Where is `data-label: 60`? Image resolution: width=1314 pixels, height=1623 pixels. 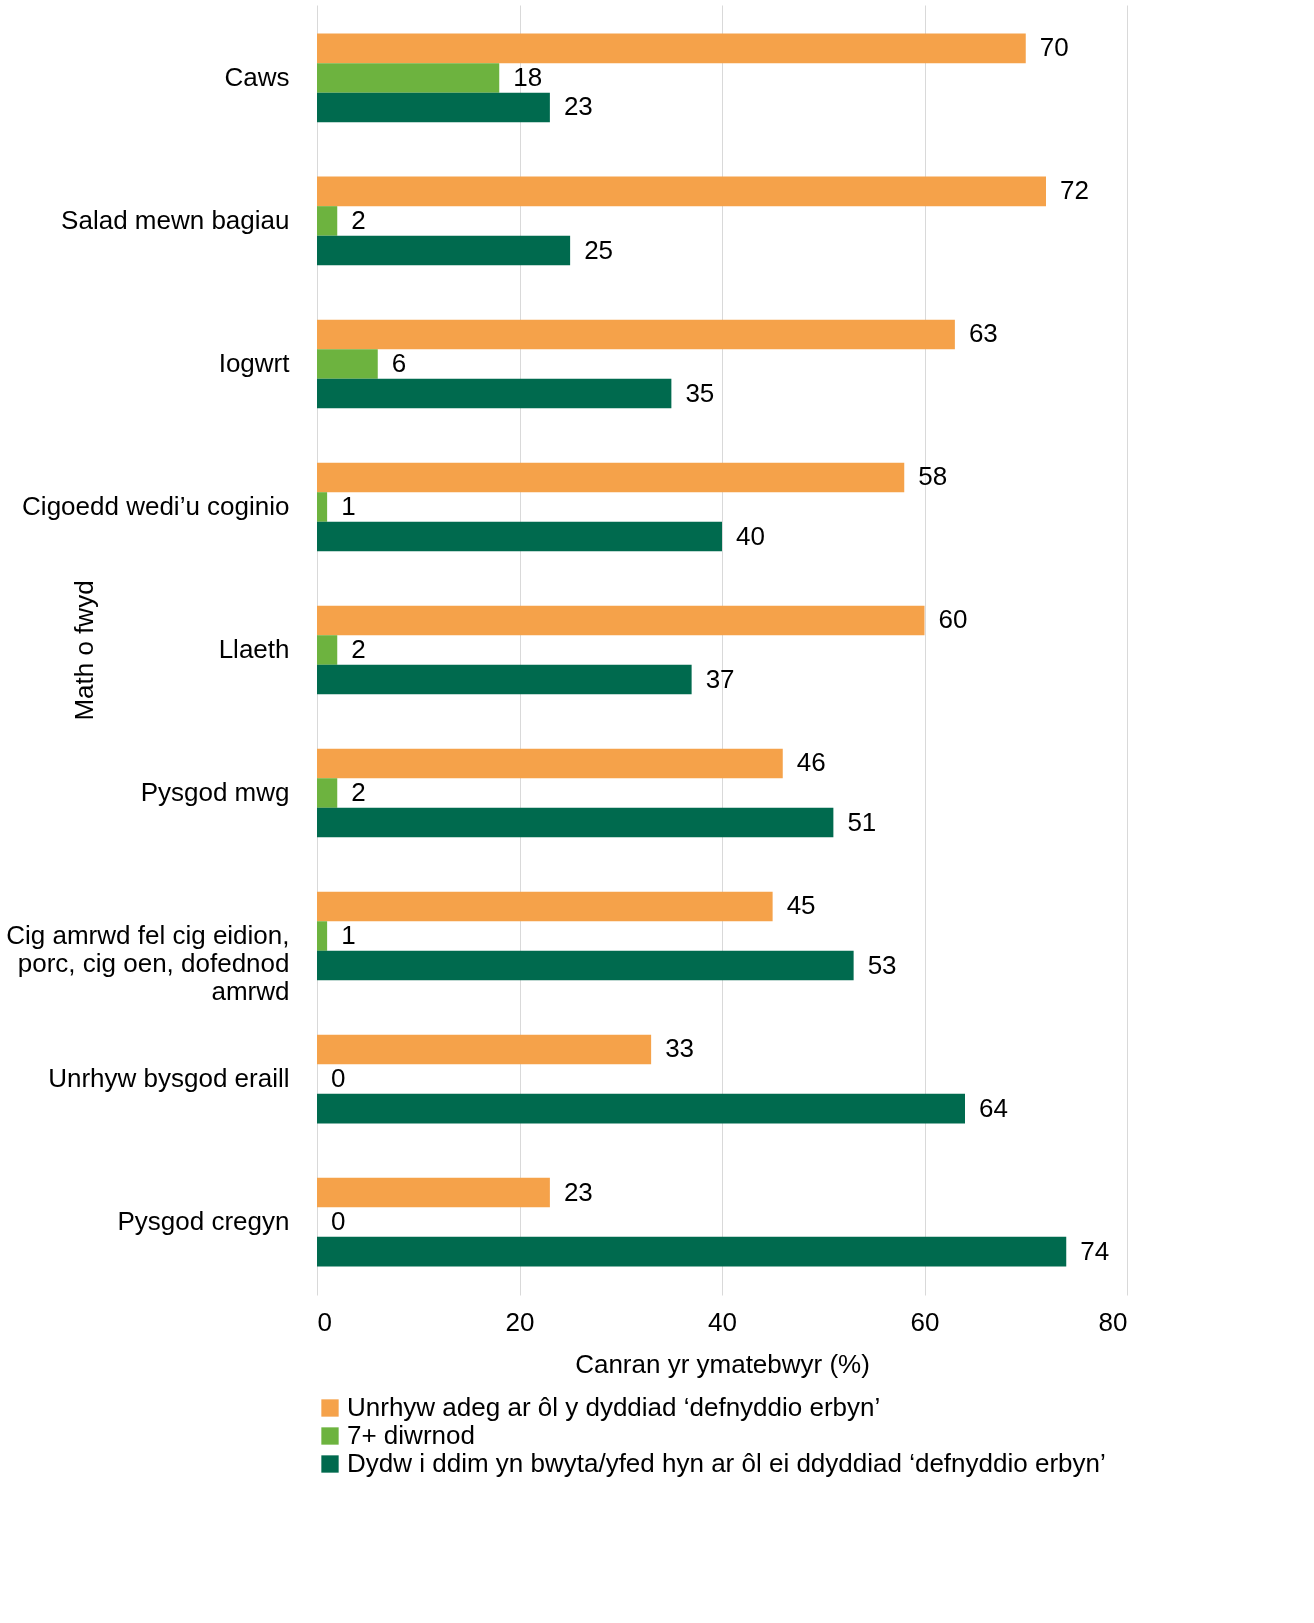
data-label: 60 is located at coordinates (953, 619).